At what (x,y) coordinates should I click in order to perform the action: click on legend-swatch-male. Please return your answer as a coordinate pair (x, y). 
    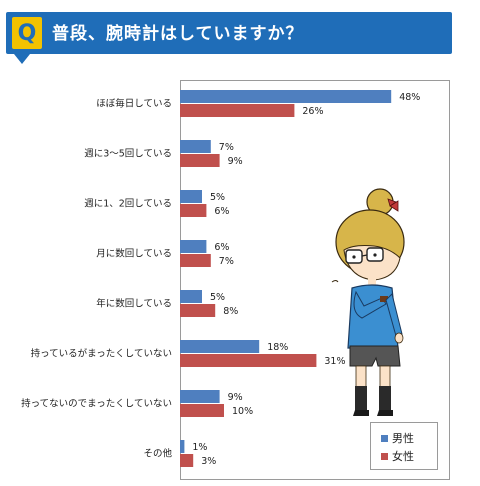
    Looking at the image, I should click on (384, 438).